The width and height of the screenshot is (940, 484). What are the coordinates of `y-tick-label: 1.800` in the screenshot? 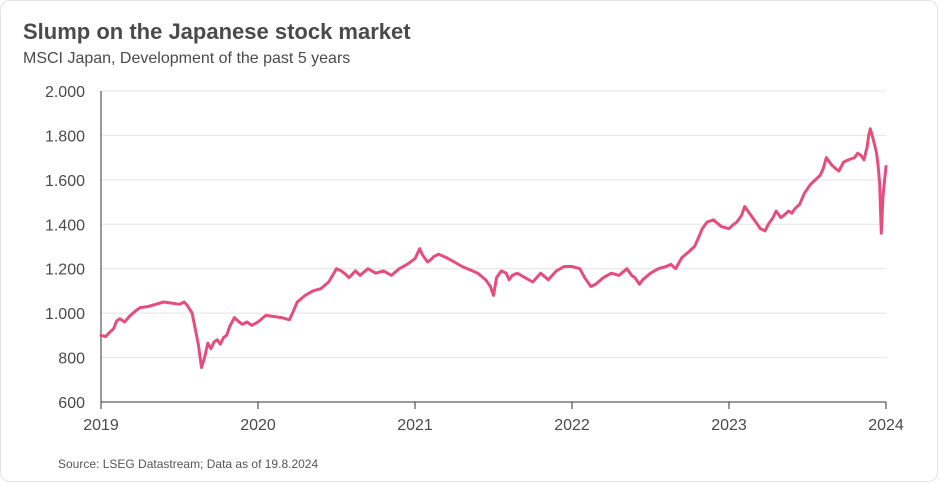 It's located at (65, 136).